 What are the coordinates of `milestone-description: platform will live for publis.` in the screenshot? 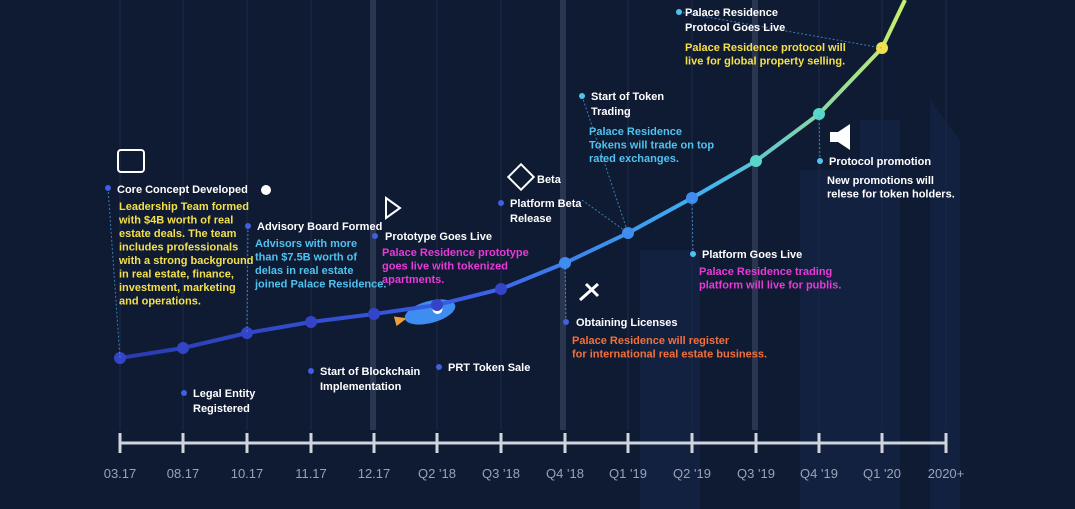 It's located at (770, 286).